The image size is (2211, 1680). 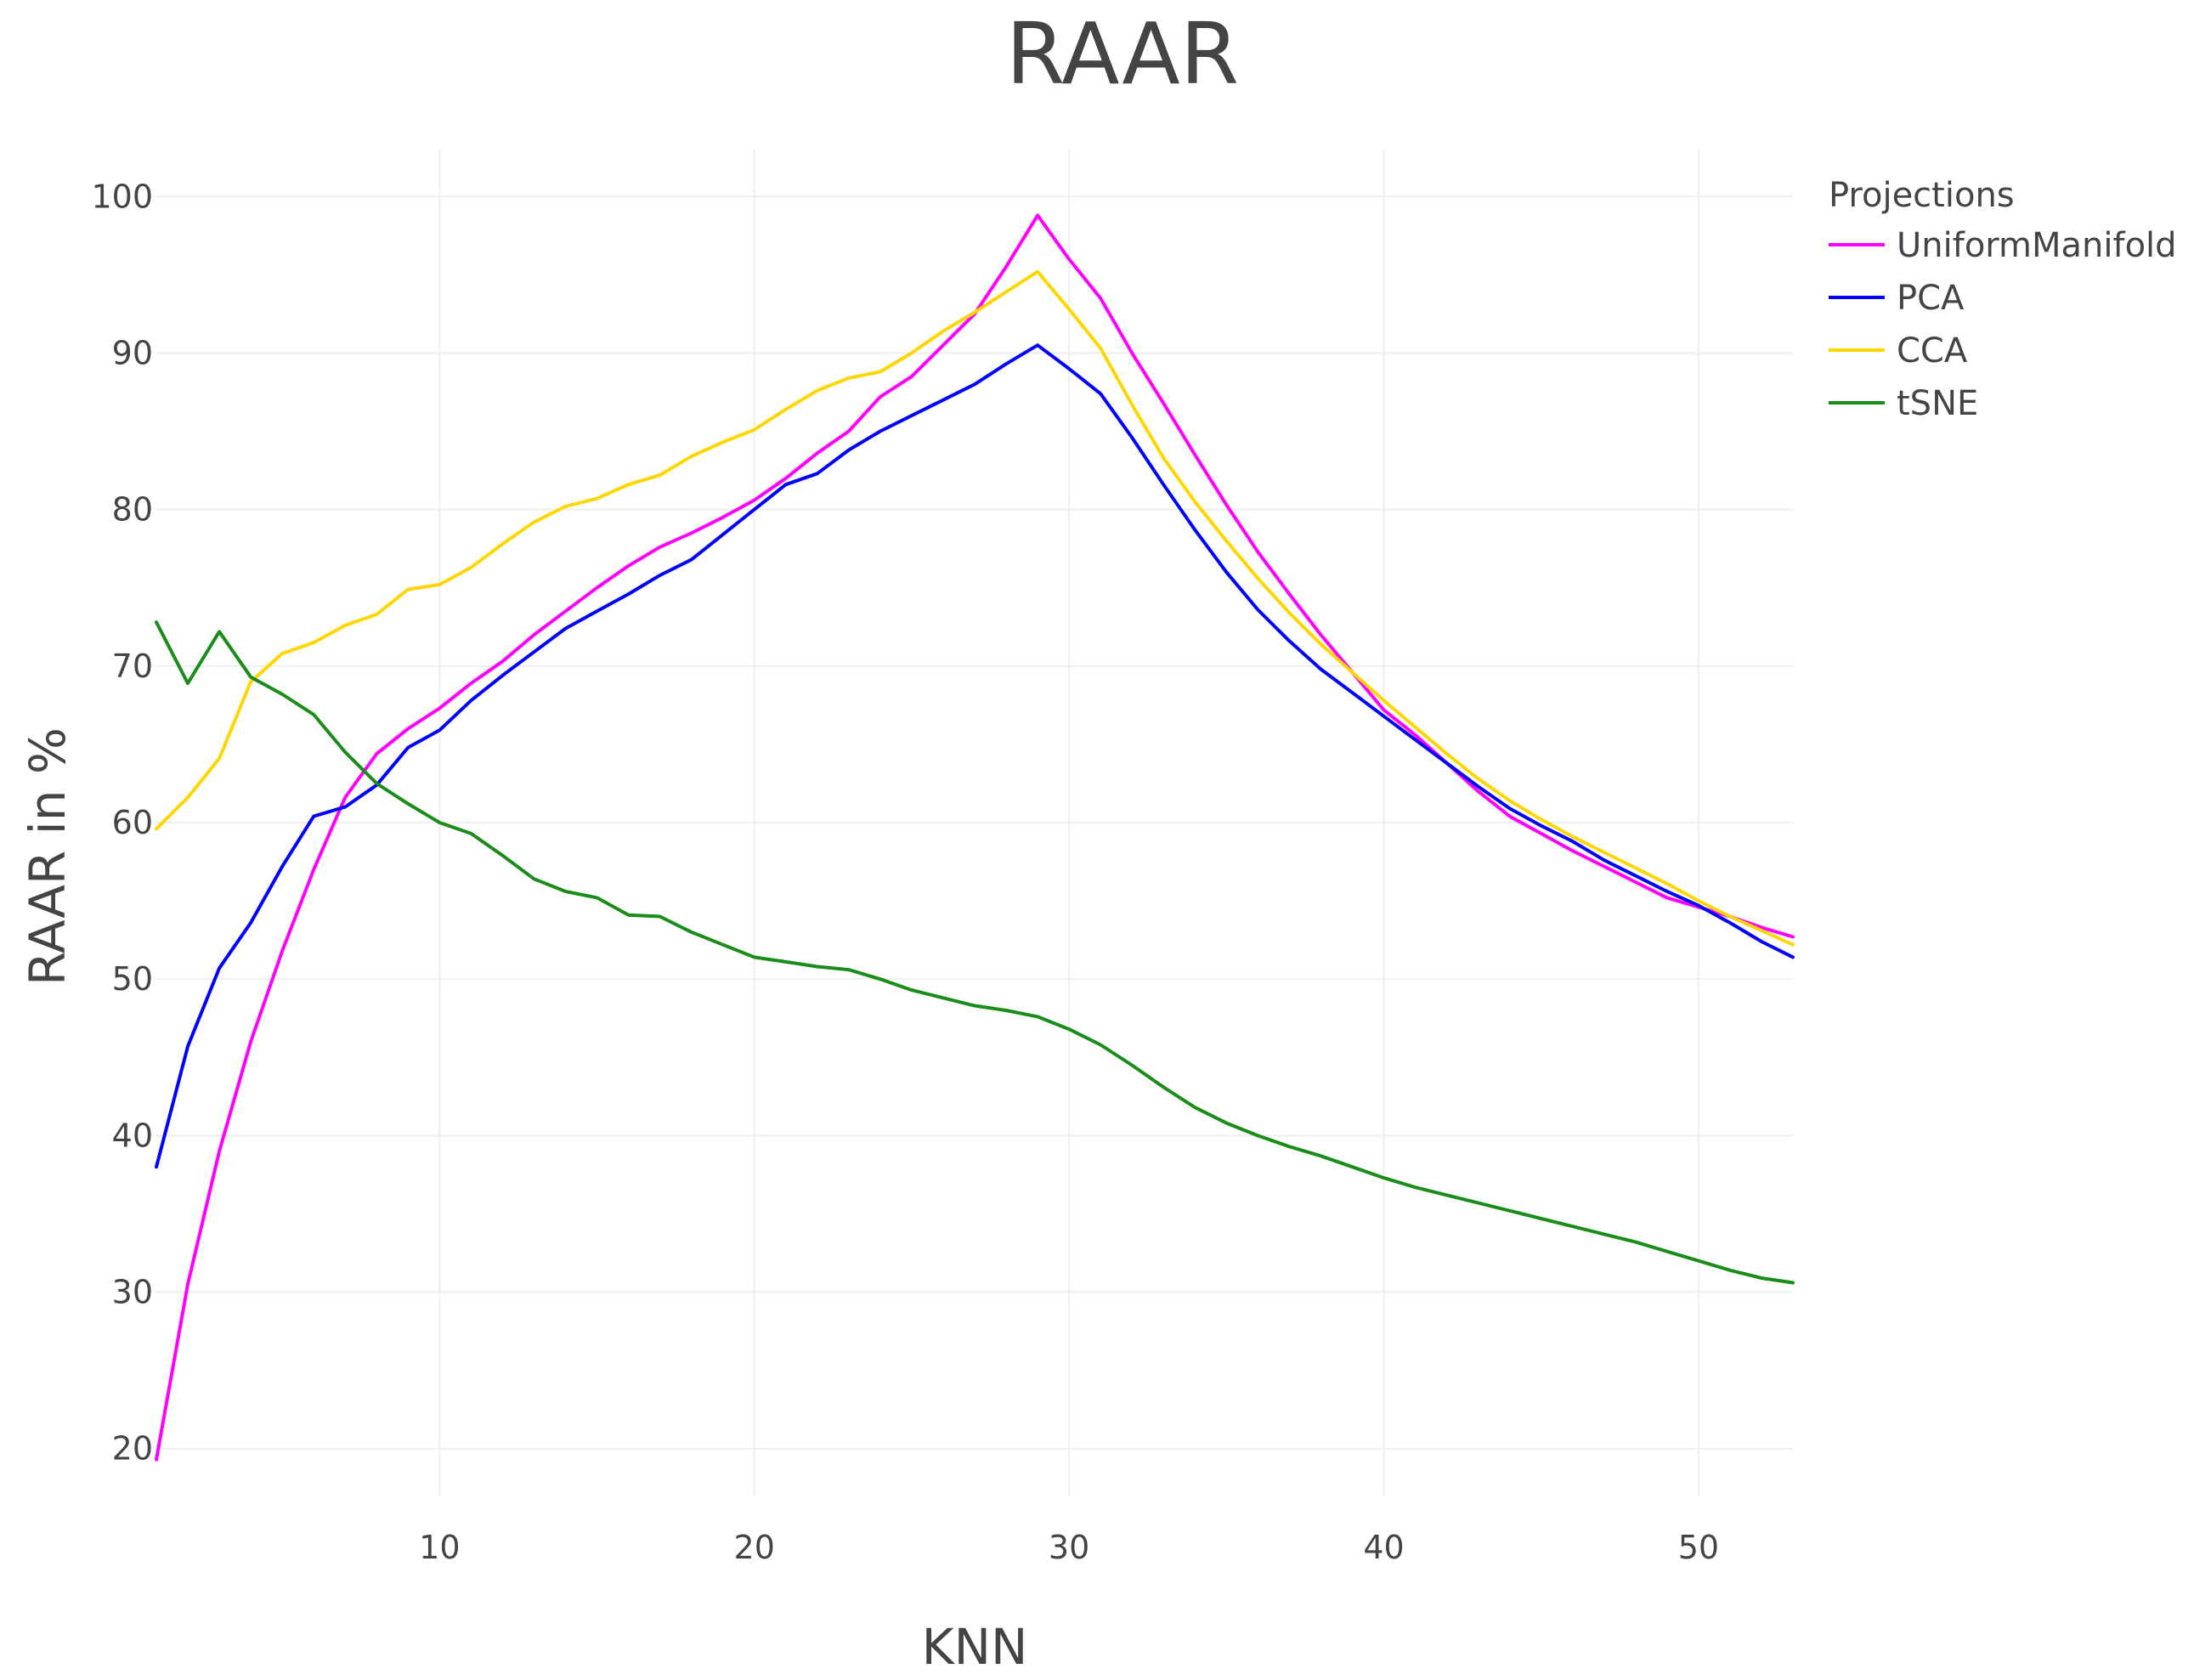 What do you see at coordinates (1937, 403) in the screenshot?
I see `legend-label: tSNE` at bounding box center [1937, 403].